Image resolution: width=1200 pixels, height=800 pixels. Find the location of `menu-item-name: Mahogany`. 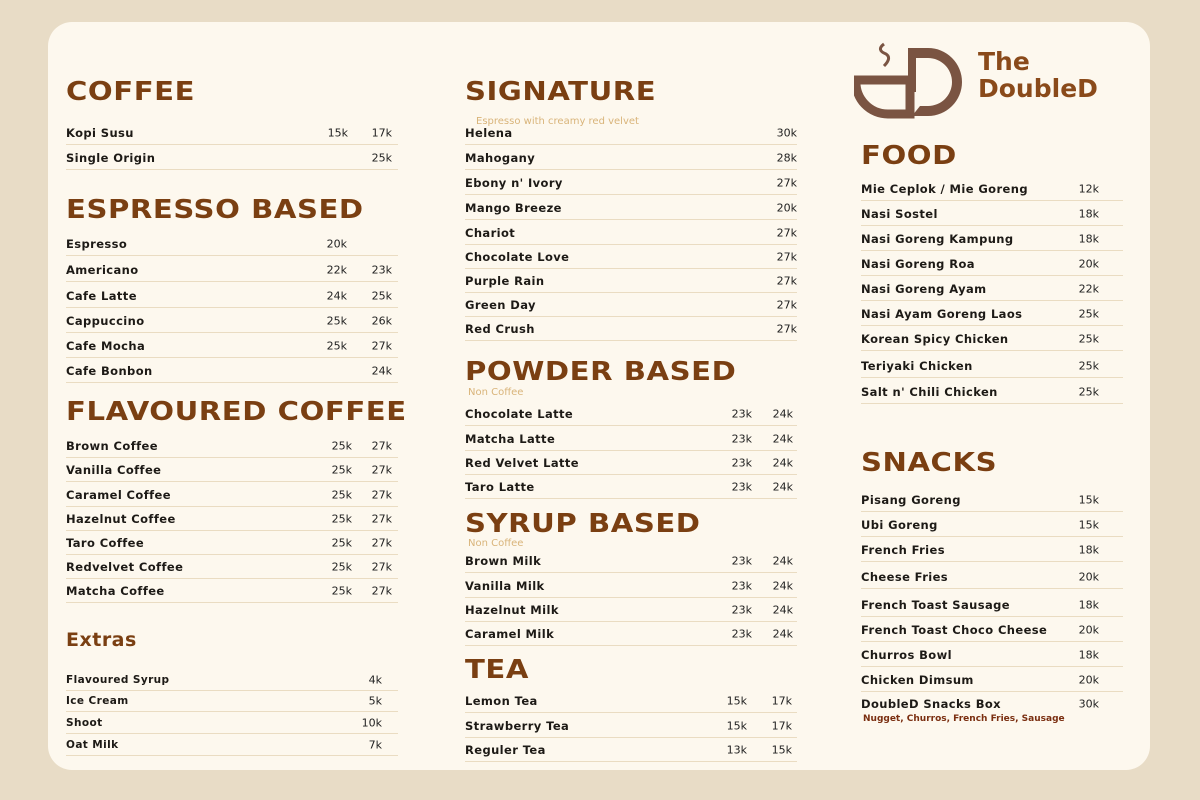

menu-item-name: Mahogany is located at coordinates (500, 157).